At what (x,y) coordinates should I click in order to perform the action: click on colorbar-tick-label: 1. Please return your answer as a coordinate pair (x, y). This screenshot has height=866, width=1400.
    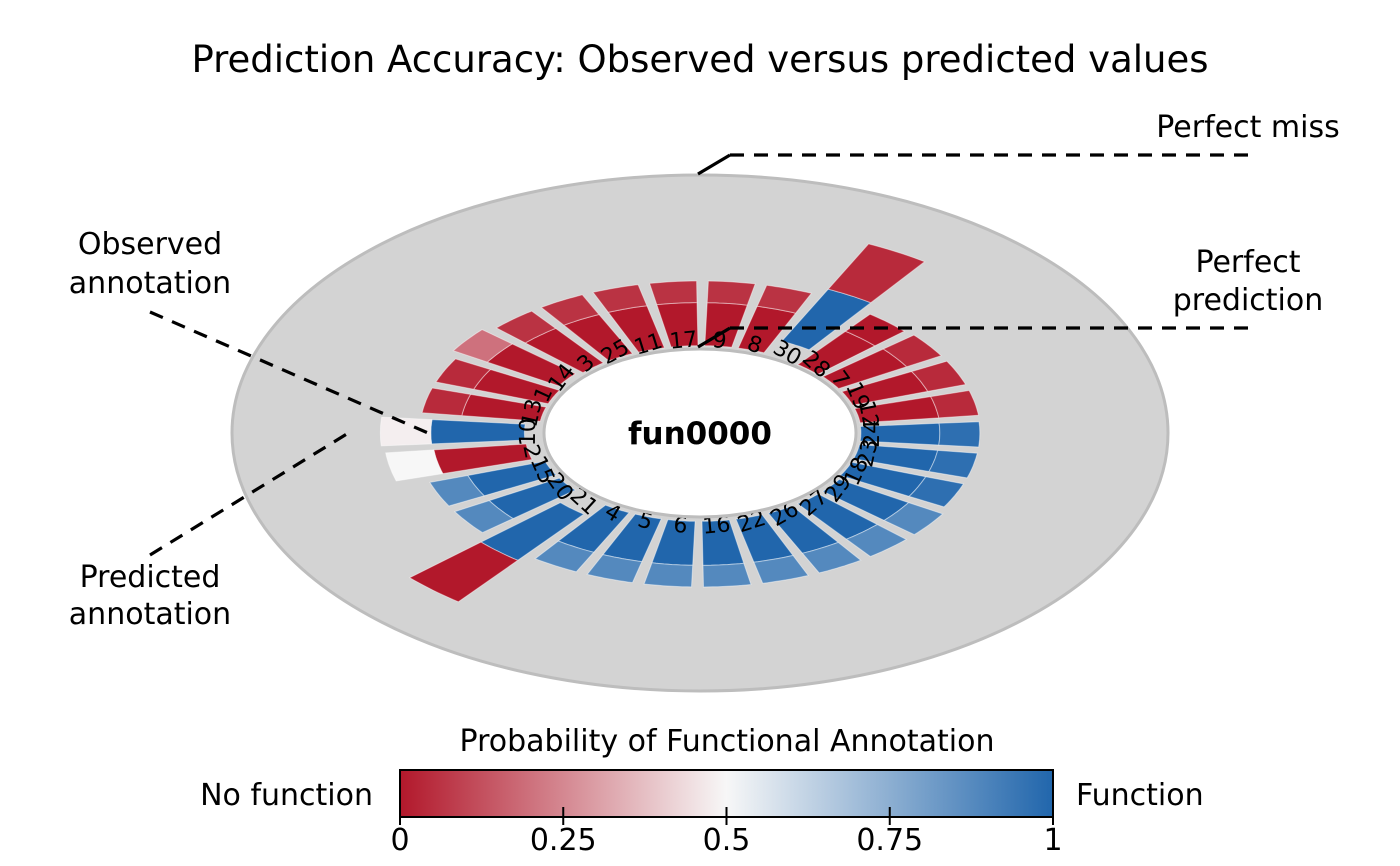
    Looking at the image, I should click on (1052, 840).